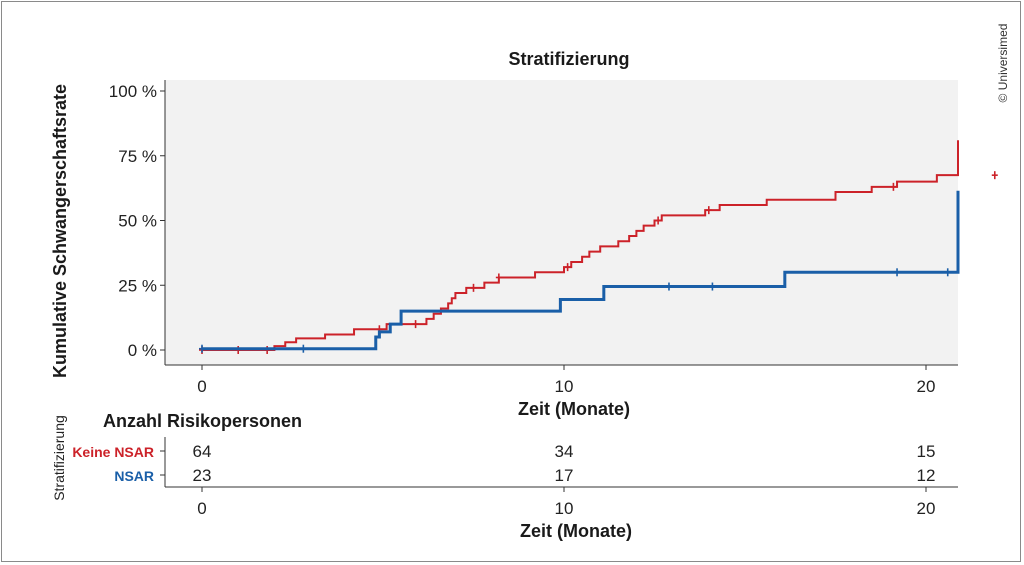 The image size is (1024, 565). Describe the element at coordinates (515, 477) in the screenshot. I see `risk-table: Keine NSAR64341585NSAR23171263010203040` at that location.